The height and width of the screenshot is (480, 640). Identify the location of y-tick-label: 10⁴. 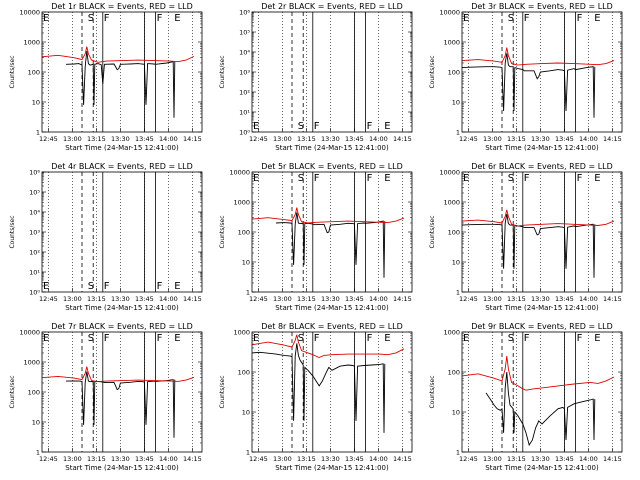
(34, 213).